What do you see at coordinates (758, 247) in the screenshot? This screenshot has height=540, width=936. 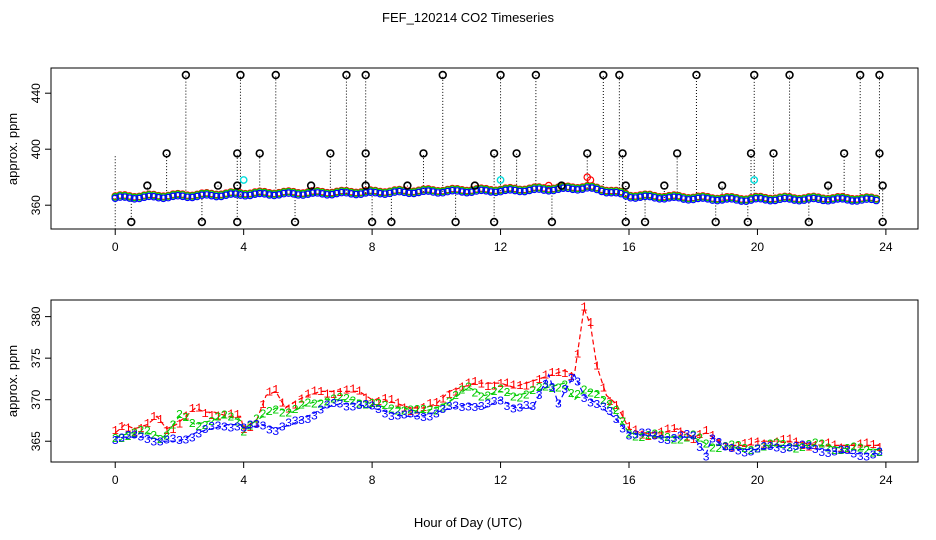 I see `top-x-tick-label: 20` at bounding box center [758, 247].